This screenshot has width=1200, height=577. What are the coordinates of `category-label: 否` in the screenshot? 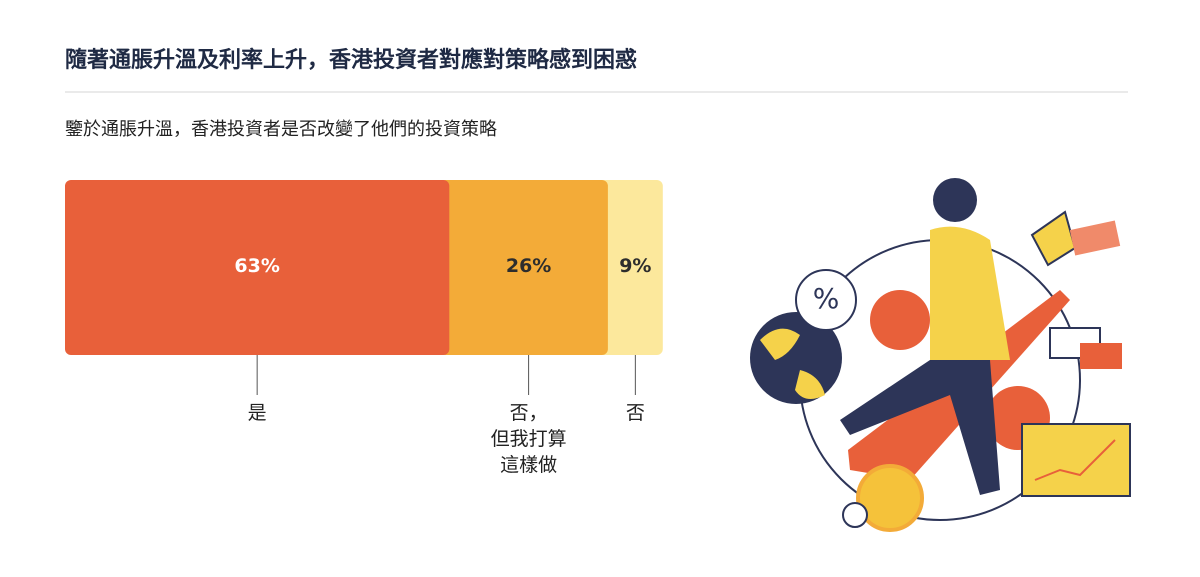 It's located at (635, 413).